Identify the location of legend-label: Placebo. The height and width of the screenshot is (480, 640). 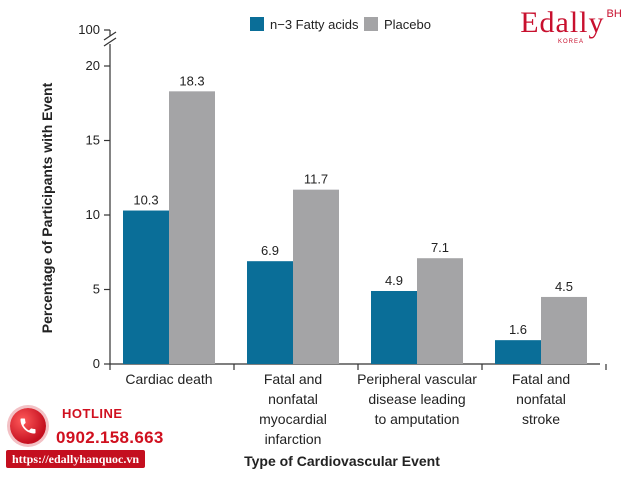
(407, 24).